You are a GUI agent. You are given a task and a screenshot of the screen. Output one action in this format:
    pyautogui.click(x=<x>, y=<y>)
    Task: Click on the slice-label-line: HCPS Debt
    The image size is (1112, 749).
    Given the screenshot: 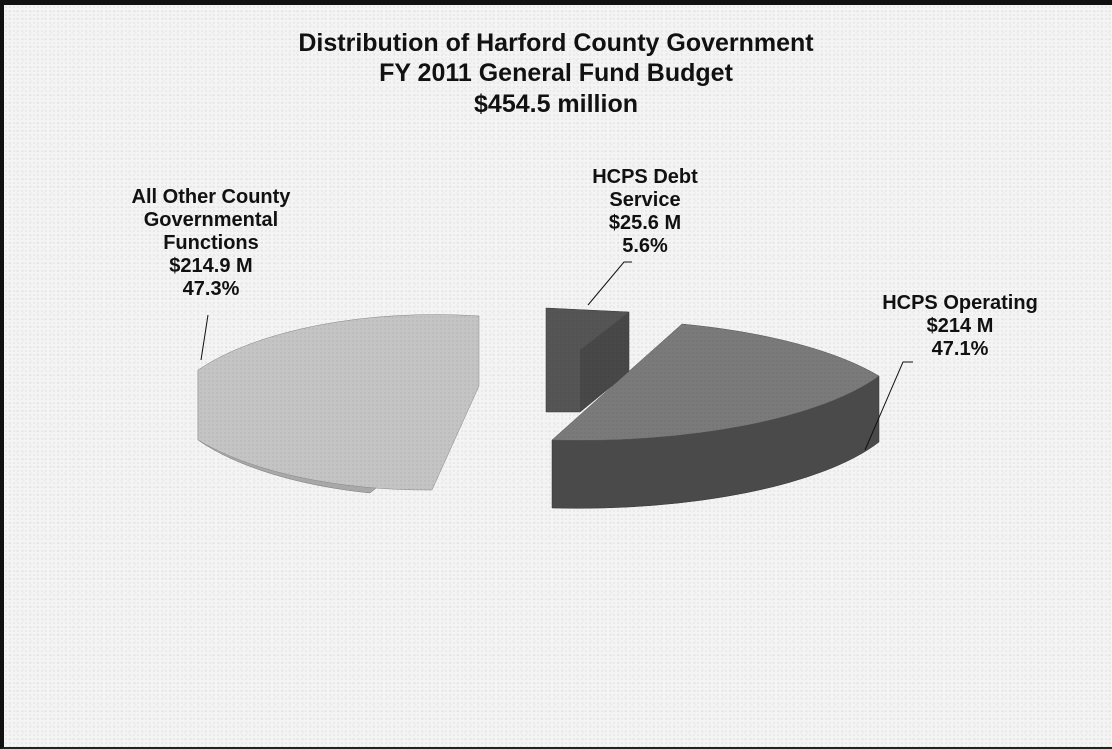 What is the action you would take?
    pyautogui.click(x=645, y=177)
    